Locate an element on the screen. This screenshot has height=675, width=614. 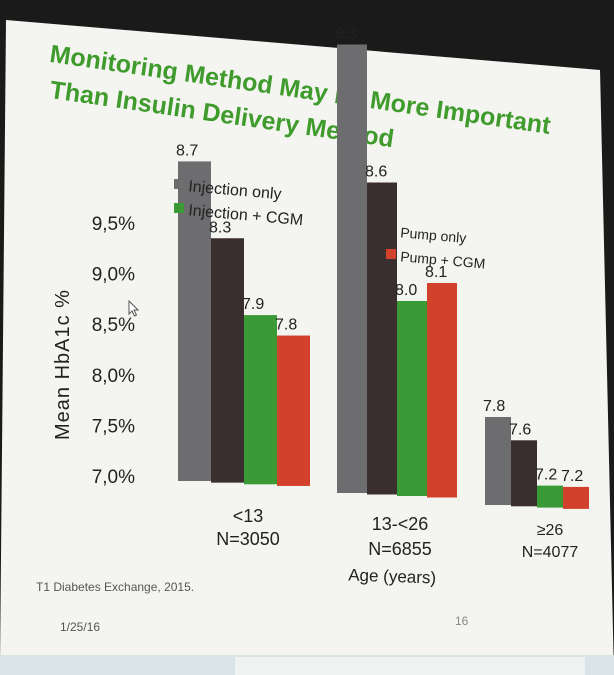
category-label: 13-<26 is located at coordinates (400, 524).